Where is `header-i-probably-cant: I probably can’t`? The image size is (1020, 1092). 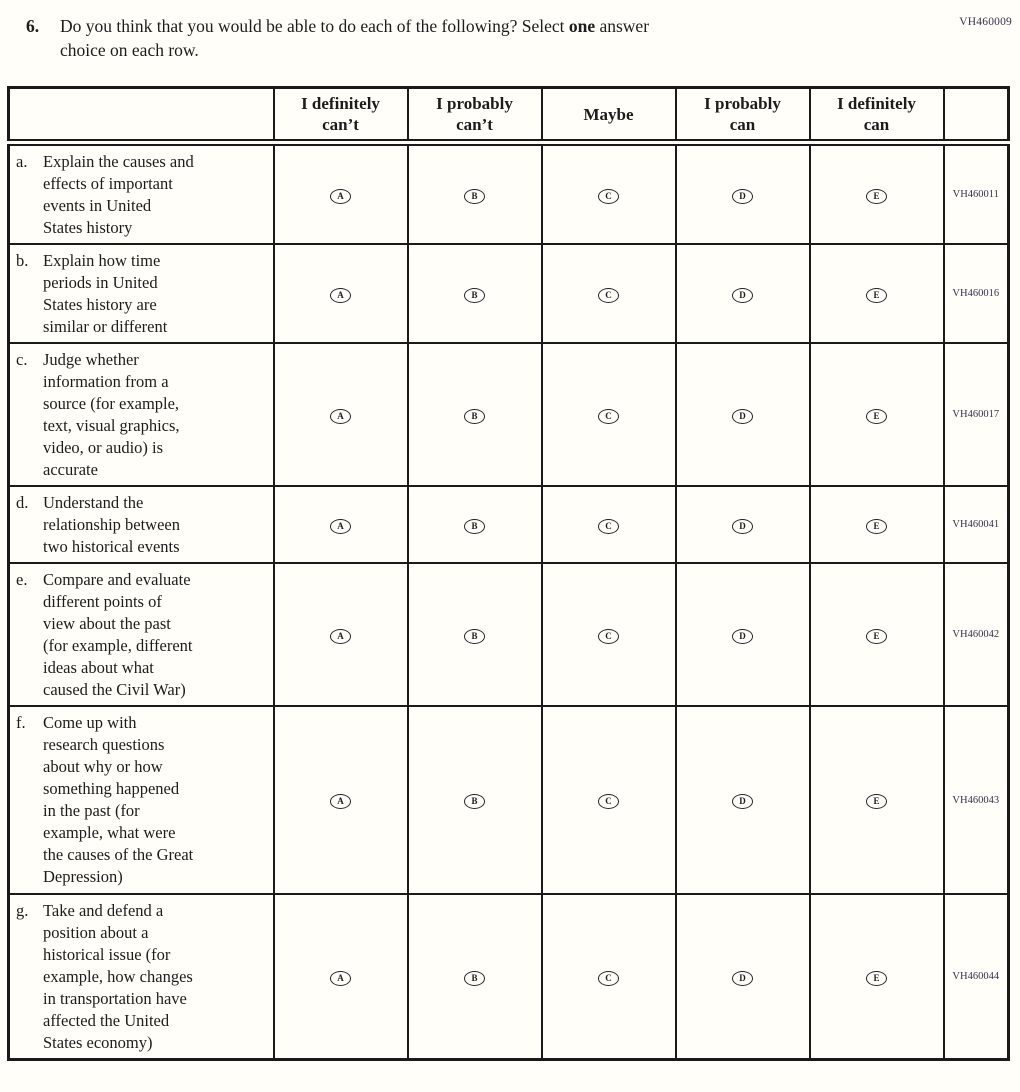
header-i-probably-cant: I probably can’t is located at coordinates (474, 116).